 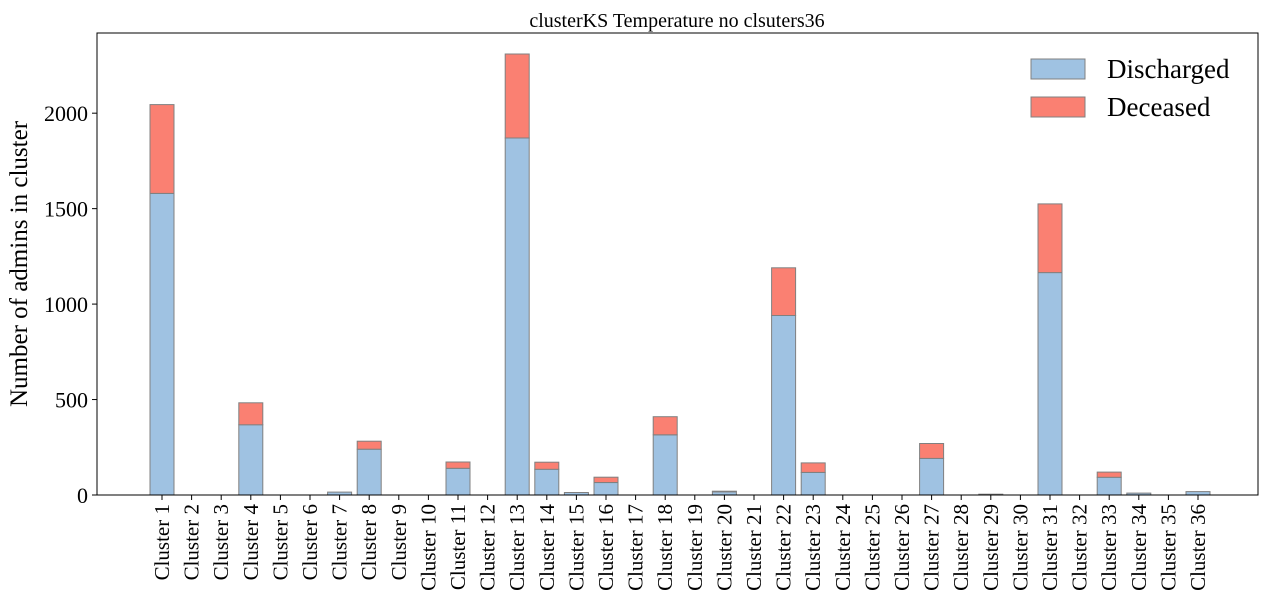 I want to click on legend: Discharged Deceased, so click(x=1130, y=88).